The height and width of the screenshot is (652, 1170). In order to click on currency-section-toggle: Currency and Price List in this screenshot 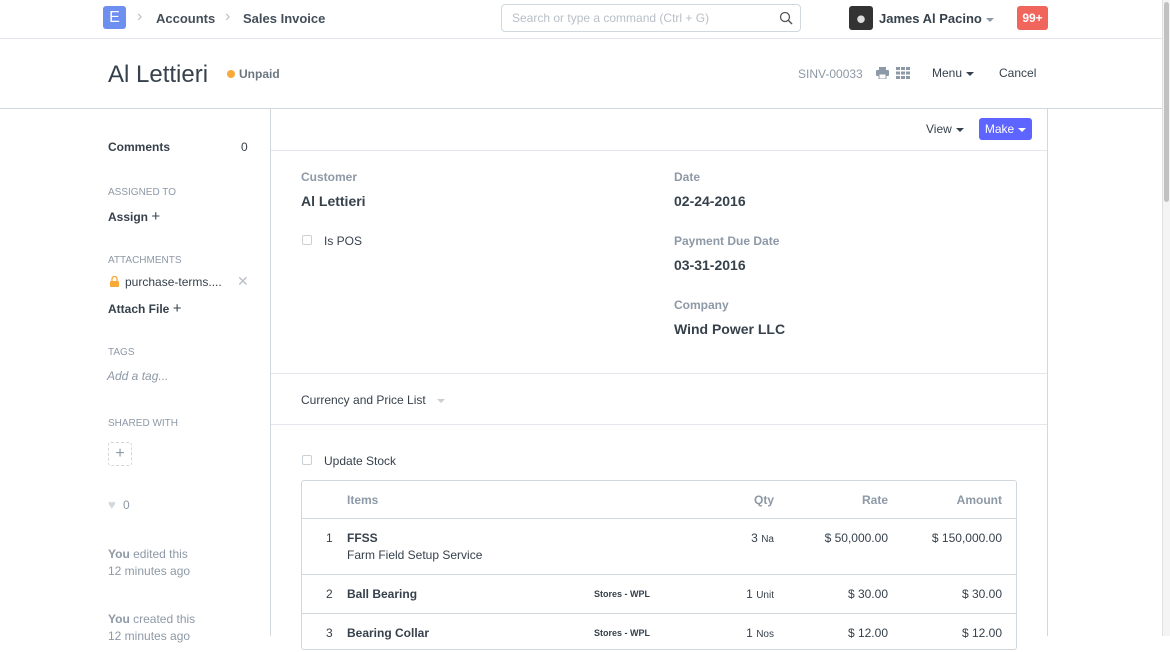, I will do `click(373, 400)`.